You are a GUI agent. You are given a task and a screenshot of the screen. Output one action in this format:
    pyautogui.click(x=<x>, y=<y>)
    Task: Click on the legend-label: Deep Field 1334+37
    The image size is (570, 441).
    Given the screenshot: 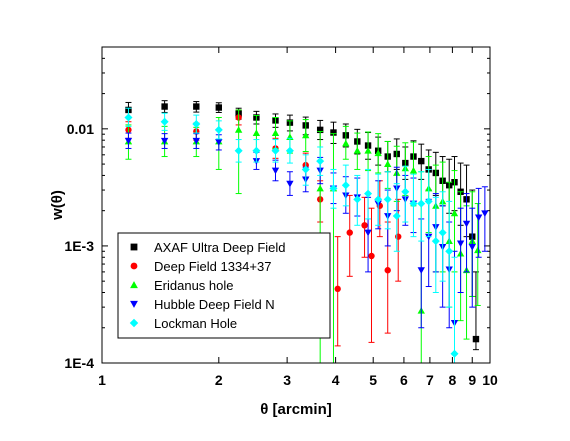 What is the action you would take?
    pyautogui.click(x=212, y=266)
    